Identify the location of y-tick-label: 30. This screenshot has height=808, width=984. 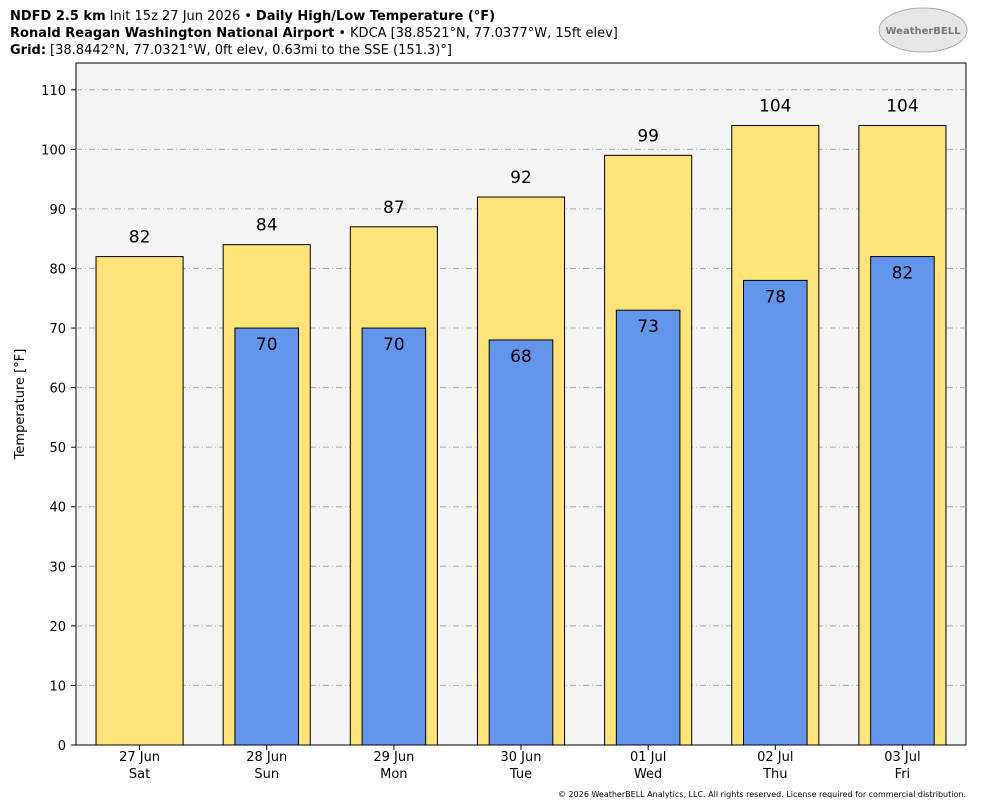
(57, 567).